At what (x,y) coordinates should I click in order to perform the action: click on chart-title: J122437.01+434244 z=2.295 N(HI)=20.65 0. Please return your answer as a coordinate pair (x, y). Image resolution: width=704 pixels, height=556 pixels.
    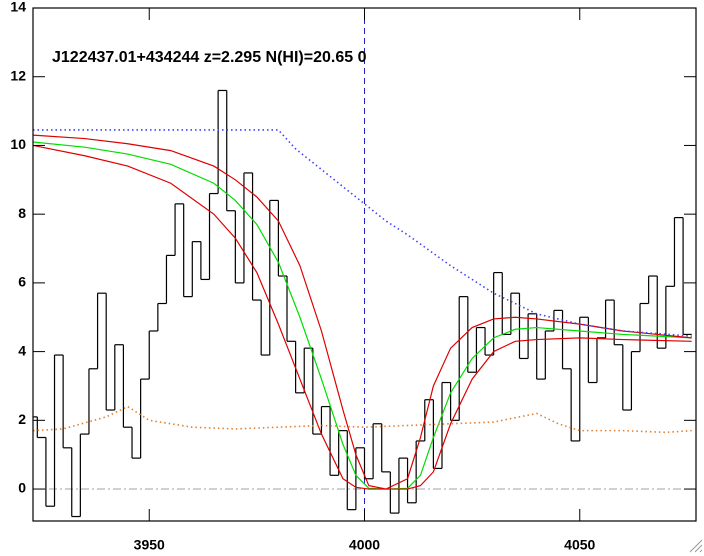
    Looking at the image, I should click on (209, 57).